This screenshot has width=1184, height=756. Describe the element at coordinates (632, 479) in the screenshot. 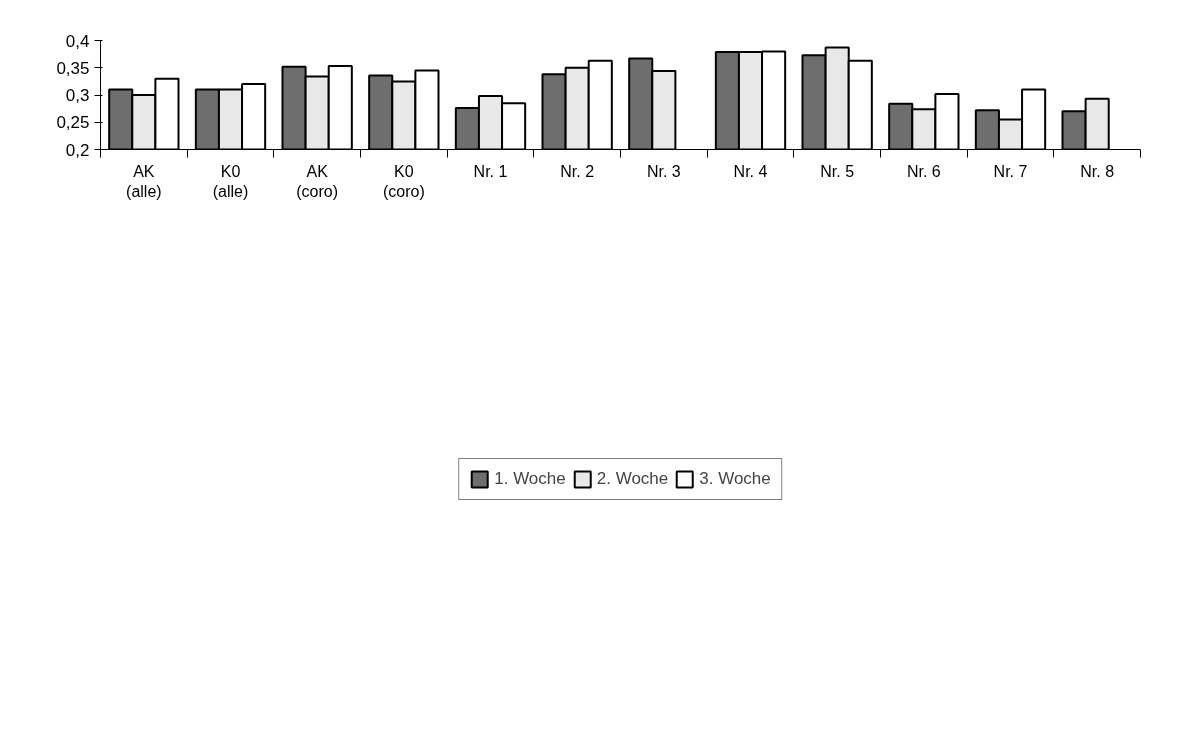

I see `legend-label: 2. Woche` at that location.